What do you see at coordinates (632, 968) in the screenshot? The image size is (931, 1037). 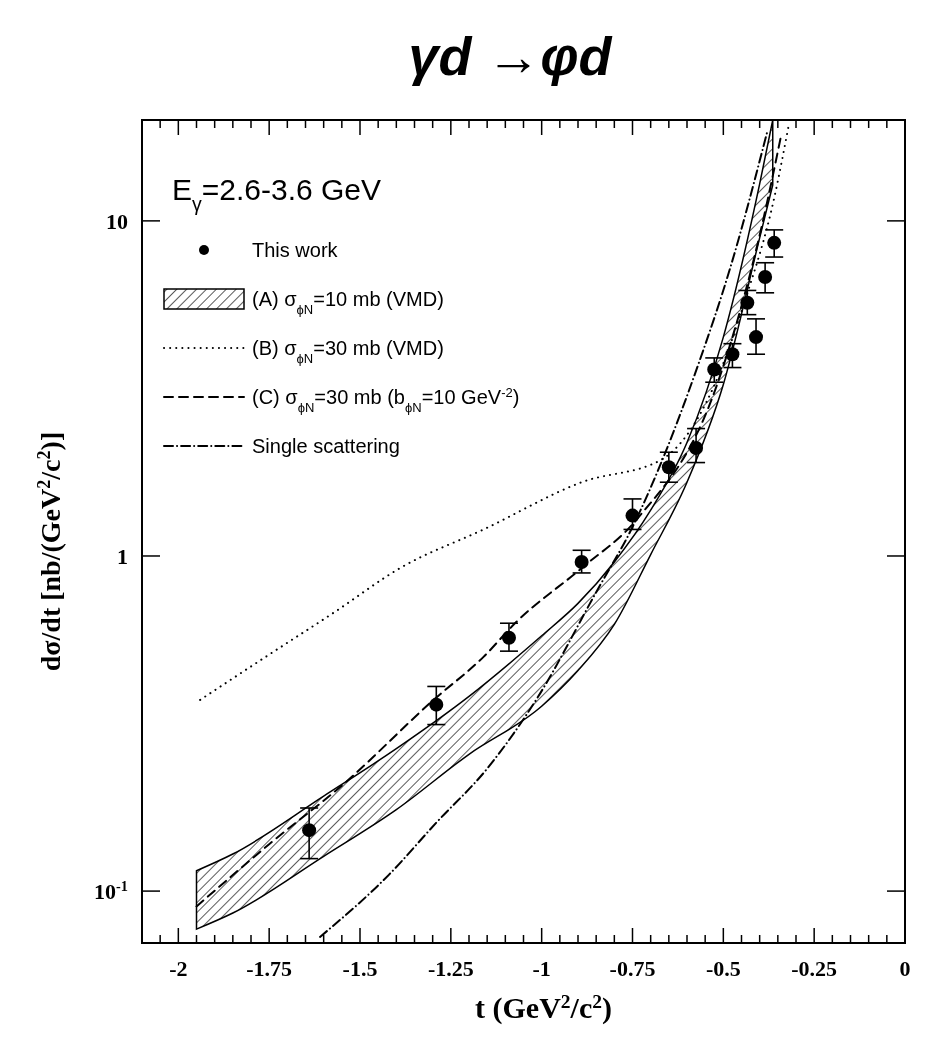 I see `x-tick-label: -0.75` at bounding box center [632, 968].